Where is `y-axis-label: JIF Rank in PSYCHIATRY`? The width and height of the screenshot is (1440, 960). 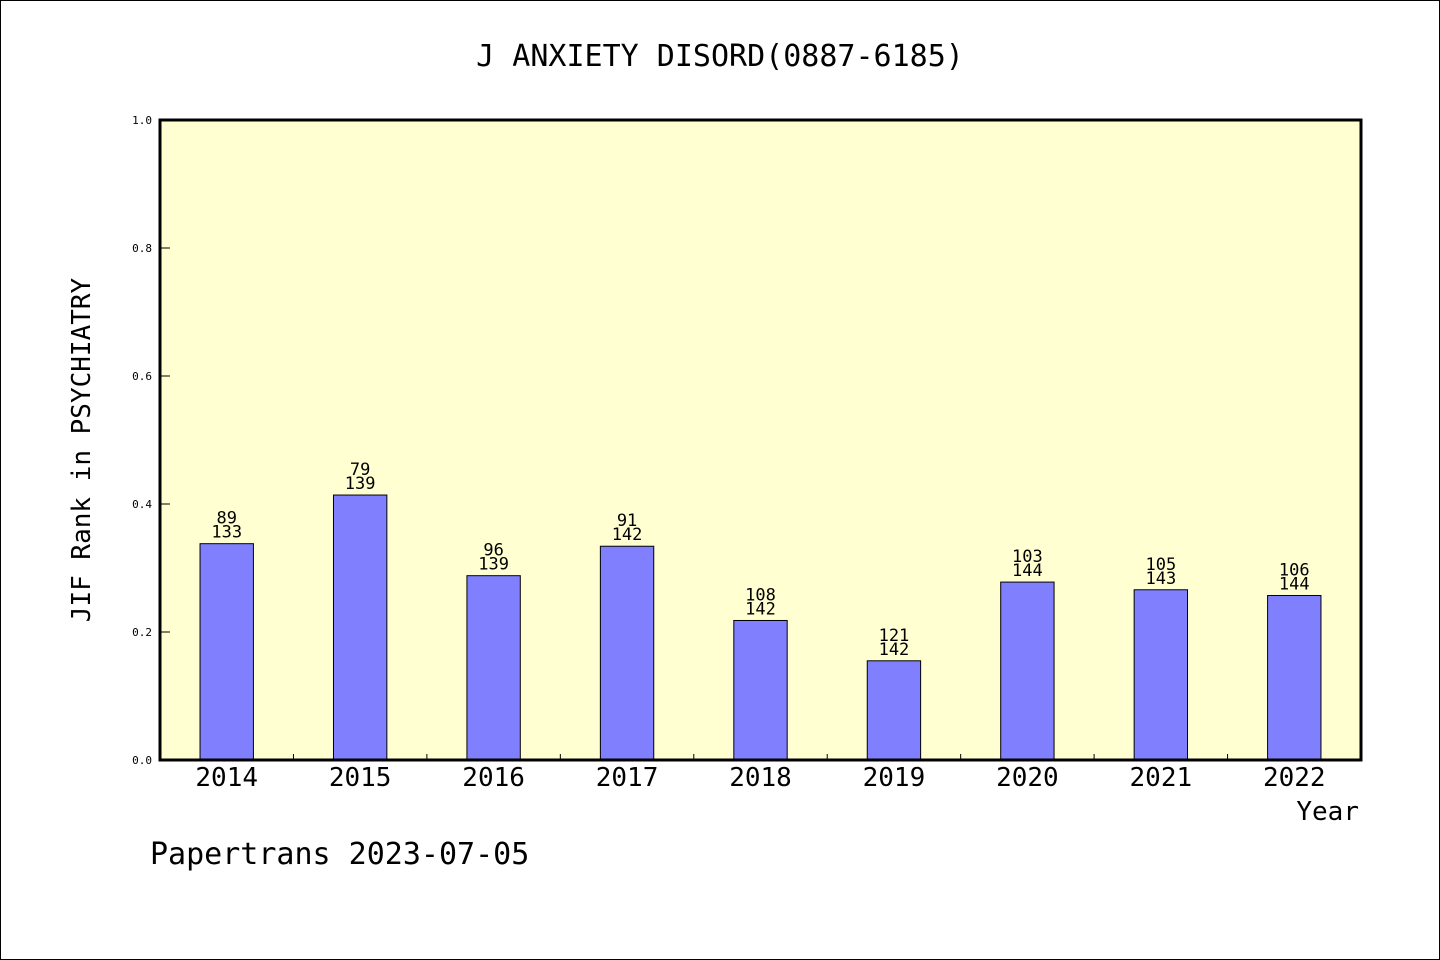 y-axis-label: JIF Rank in PSYCHIATRY is located at coordinates (82, 449).